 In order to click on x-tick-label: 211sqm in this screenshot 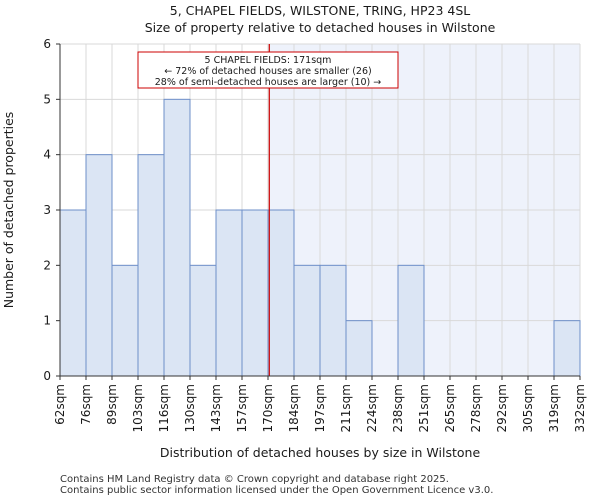, I will do `click(346, 408)`.